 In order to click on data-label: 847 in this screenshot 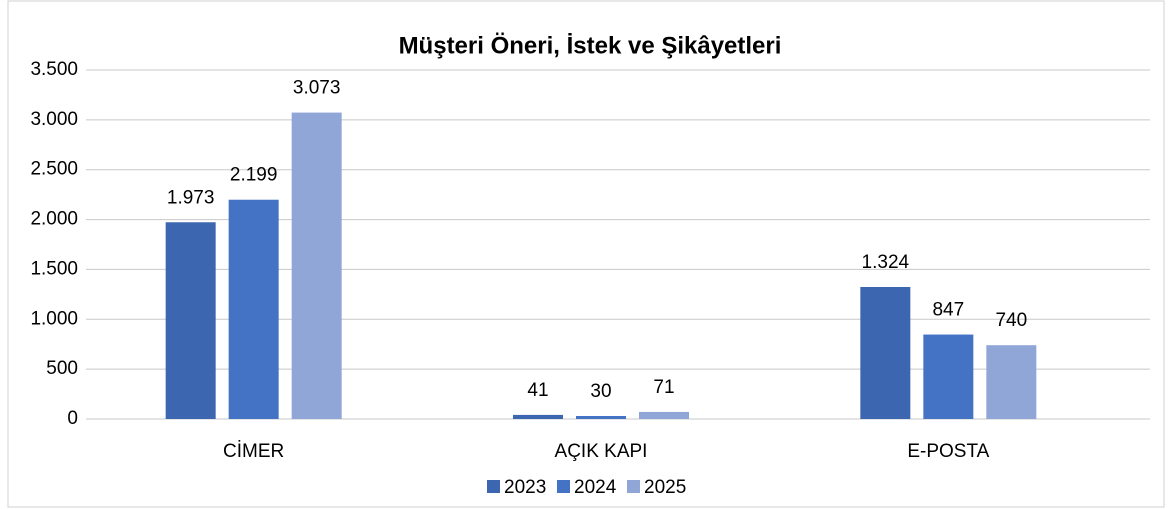, I will do `click(948, 310)`.